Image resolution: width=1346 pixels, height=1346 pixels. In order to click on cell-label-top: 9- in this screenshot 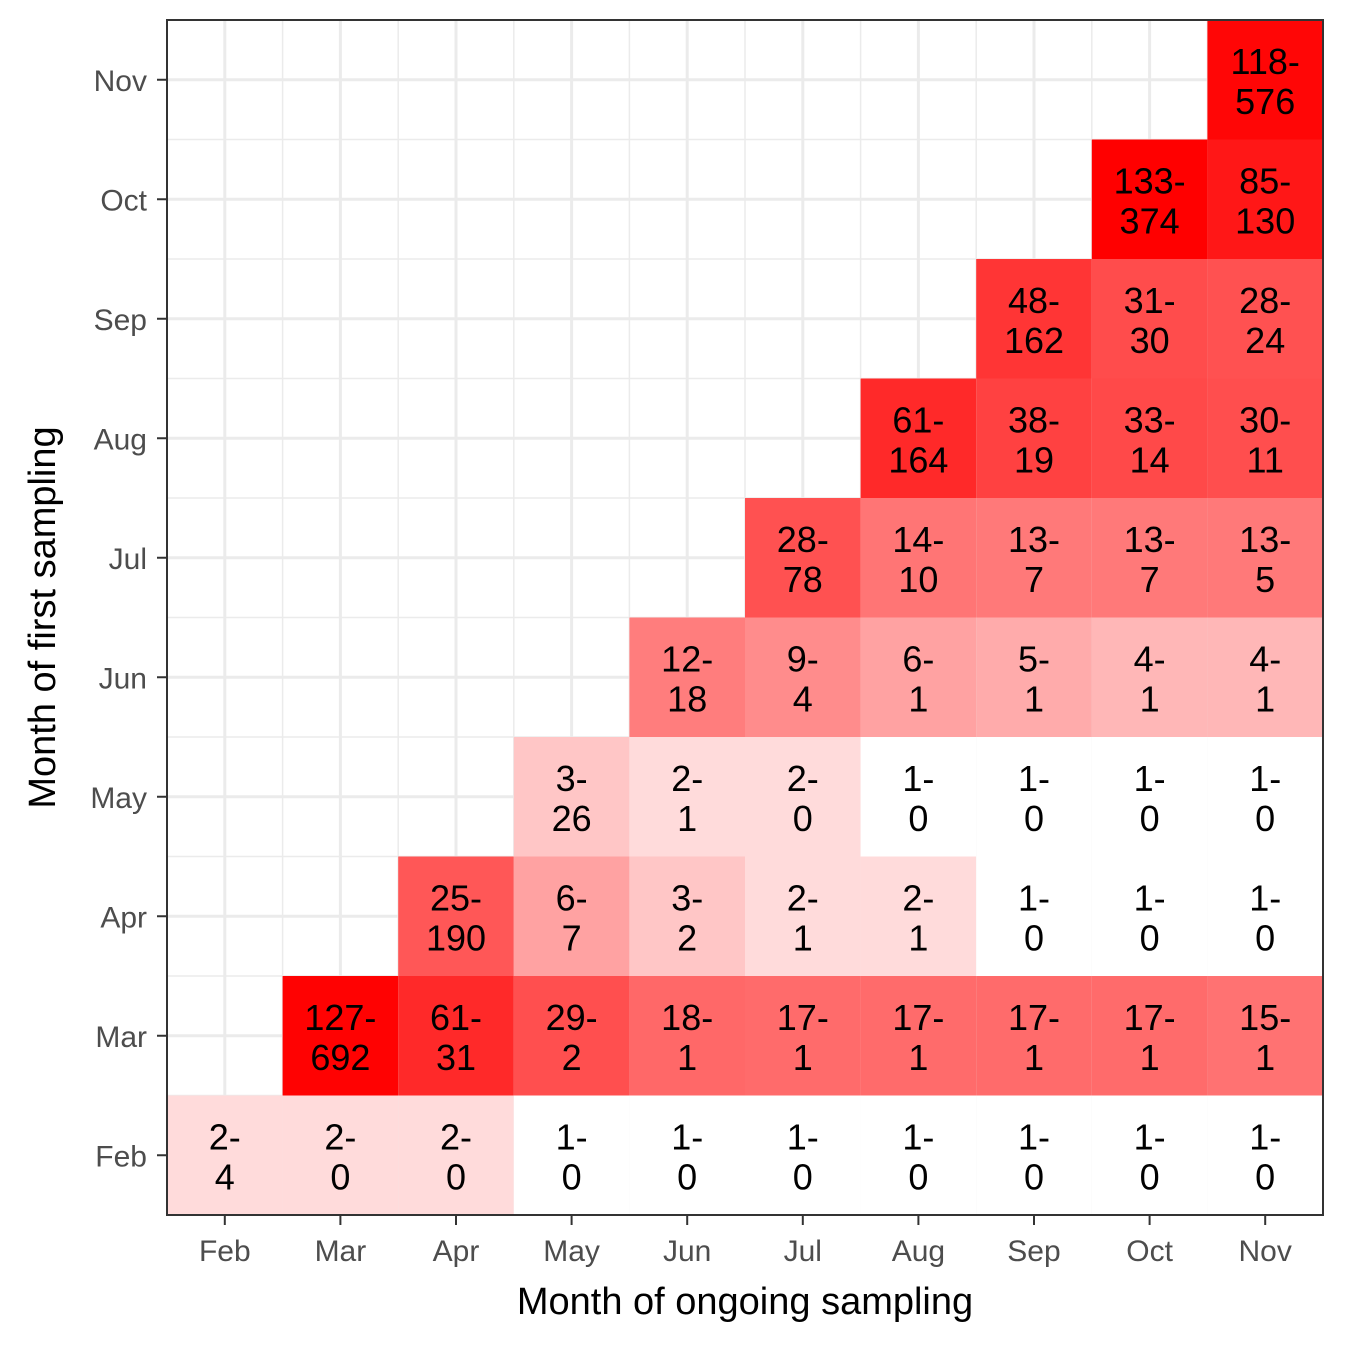, I will do `click(803, 658)`.